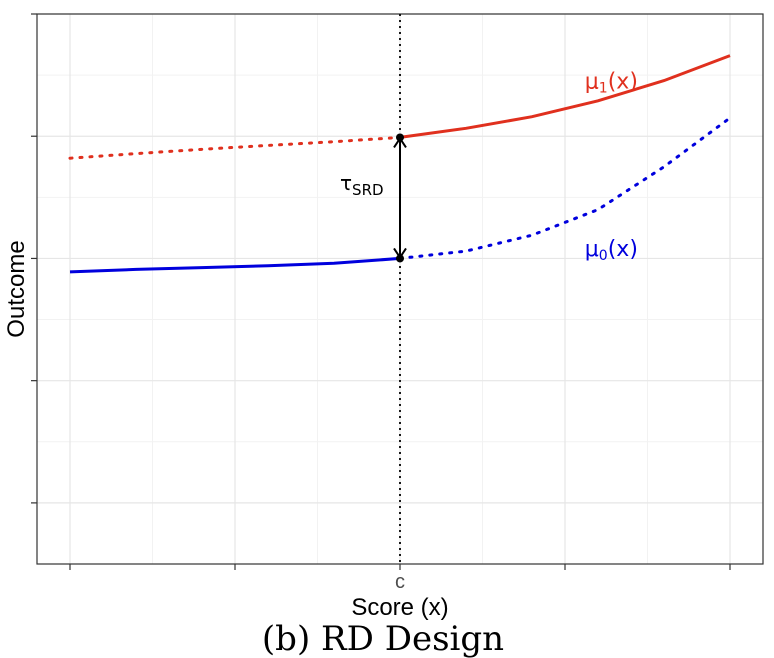  Describe the element at coordinates (16, 288) in the screenshot. I see `y-axis-title: Outcome` at that location.